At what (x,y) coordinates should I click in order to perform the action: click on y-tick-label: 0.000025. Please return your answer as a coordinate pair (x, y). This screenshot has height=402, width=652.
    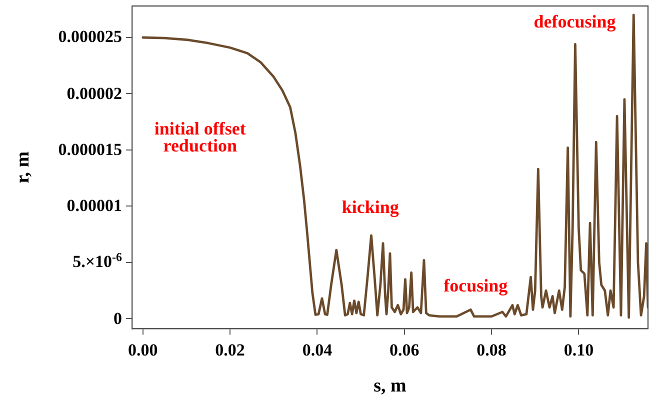
    Looking at the image, I should click on (90, 37).